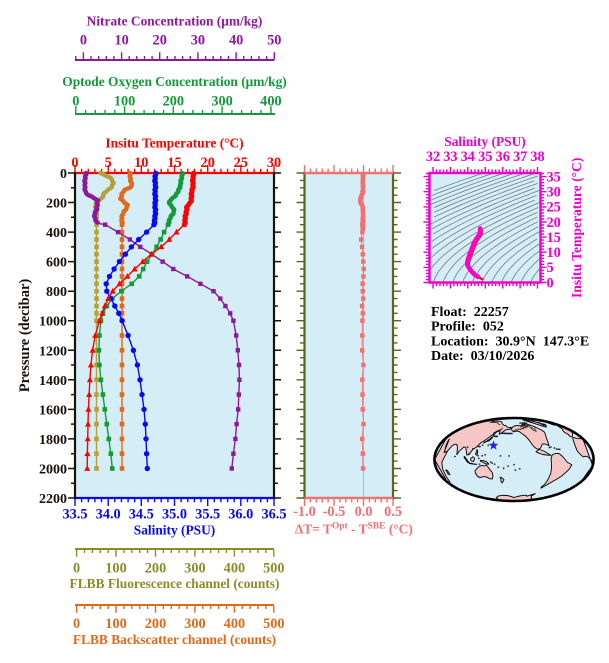 The height and width of the screenshot is (663, 609). Describe the element at coordinates (175, 21) in the screenshot. I see `svg-text: Nitrate Concentration (μm/kg)` at that location.